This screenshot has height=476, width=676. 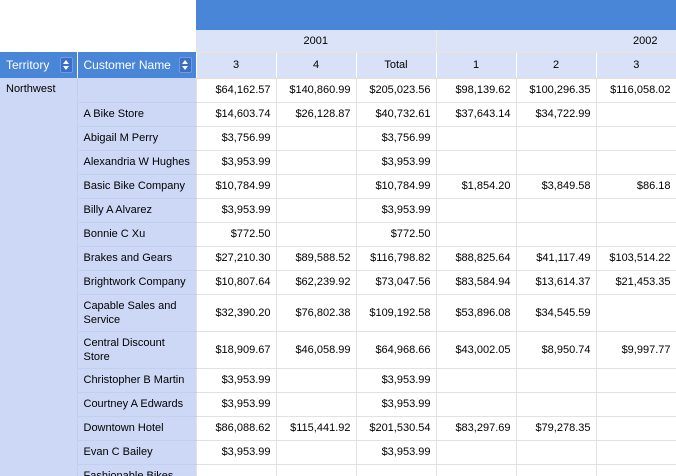 What do you see at coordinates (236, 234) in the screenshot?
I see `value-cell: $772.50` at bounding box center [236, 234].